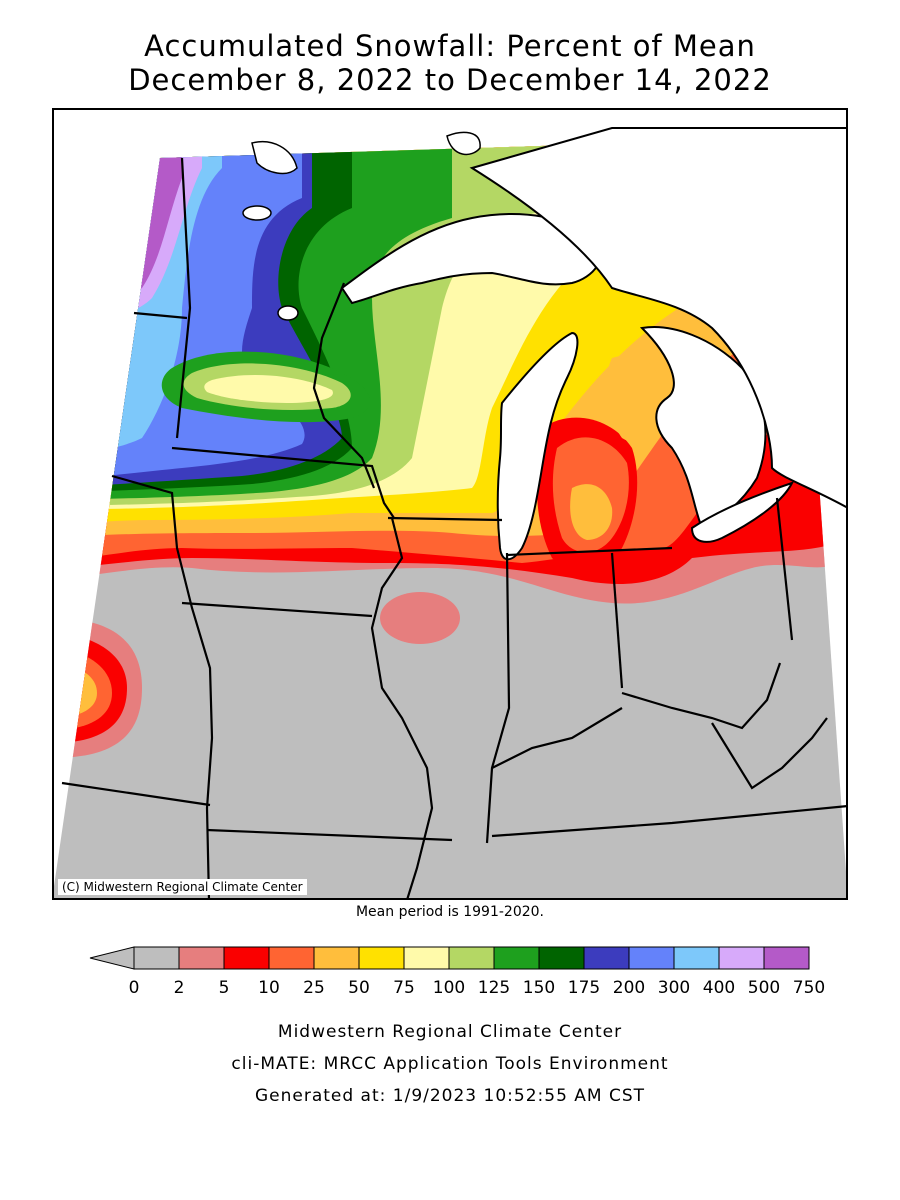  Describe the element at coordinates (463, 143) in the screenshot. I see `isle-royale` at that location.